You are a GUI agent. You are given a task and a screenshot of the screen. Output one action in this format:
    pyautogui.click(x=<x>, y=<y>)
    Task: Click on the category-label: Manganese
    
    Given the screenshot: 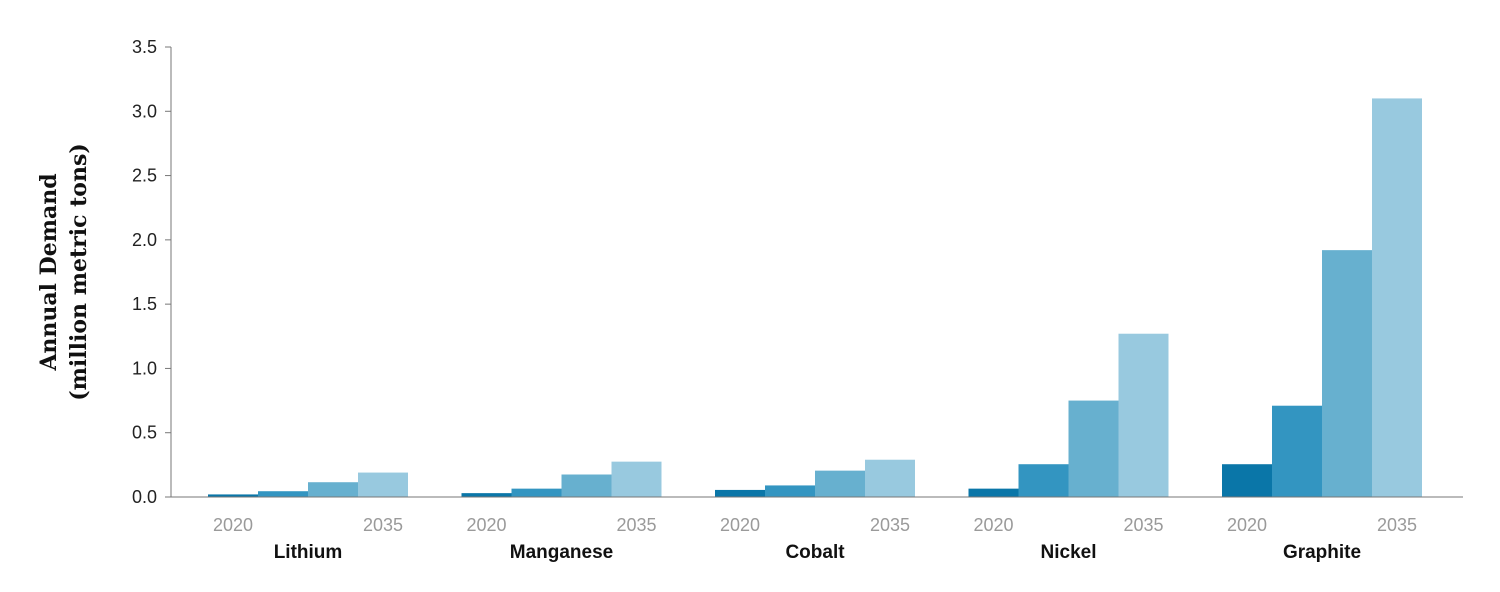 What is the action you would take?
    pyautogui.click(x=561, y=552)
    